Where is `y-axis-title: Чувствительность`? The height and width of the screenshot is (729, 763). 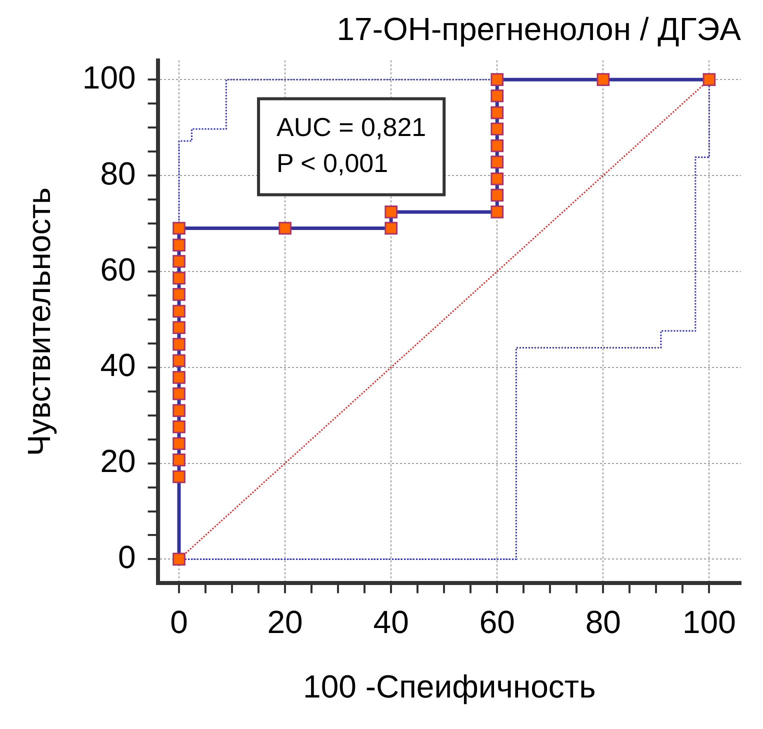
y-axis-title: Чувствительность is located at coordinates (39, 321).